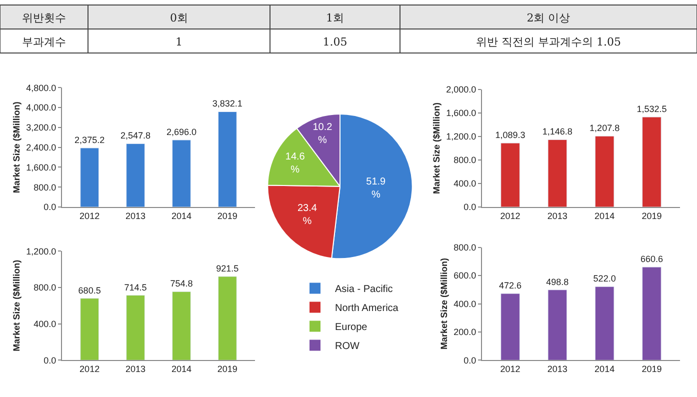 The image size is (697, 397). I want to click on legend-label: North America, so click(367, 308).